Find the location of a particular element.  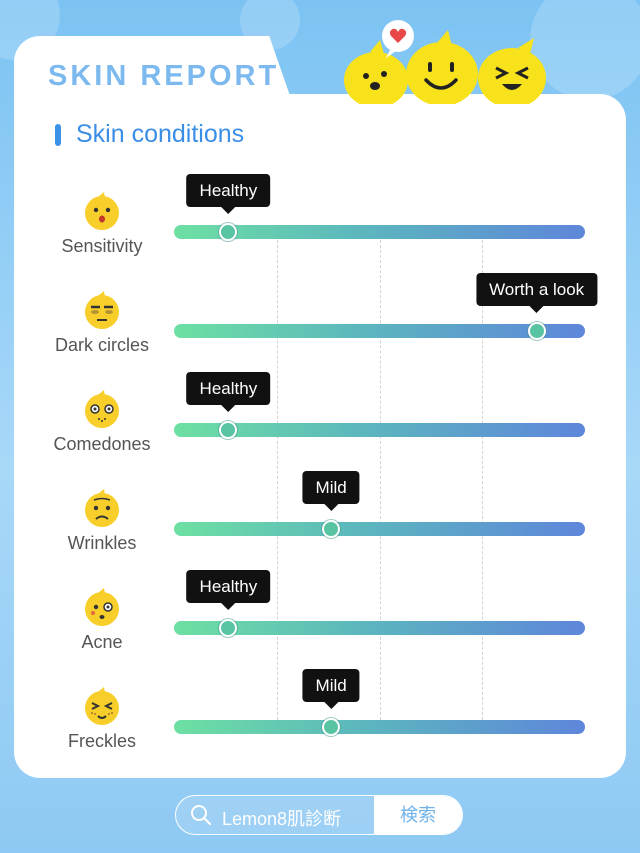

lemon-mascots is located at coordinates (445, 62).